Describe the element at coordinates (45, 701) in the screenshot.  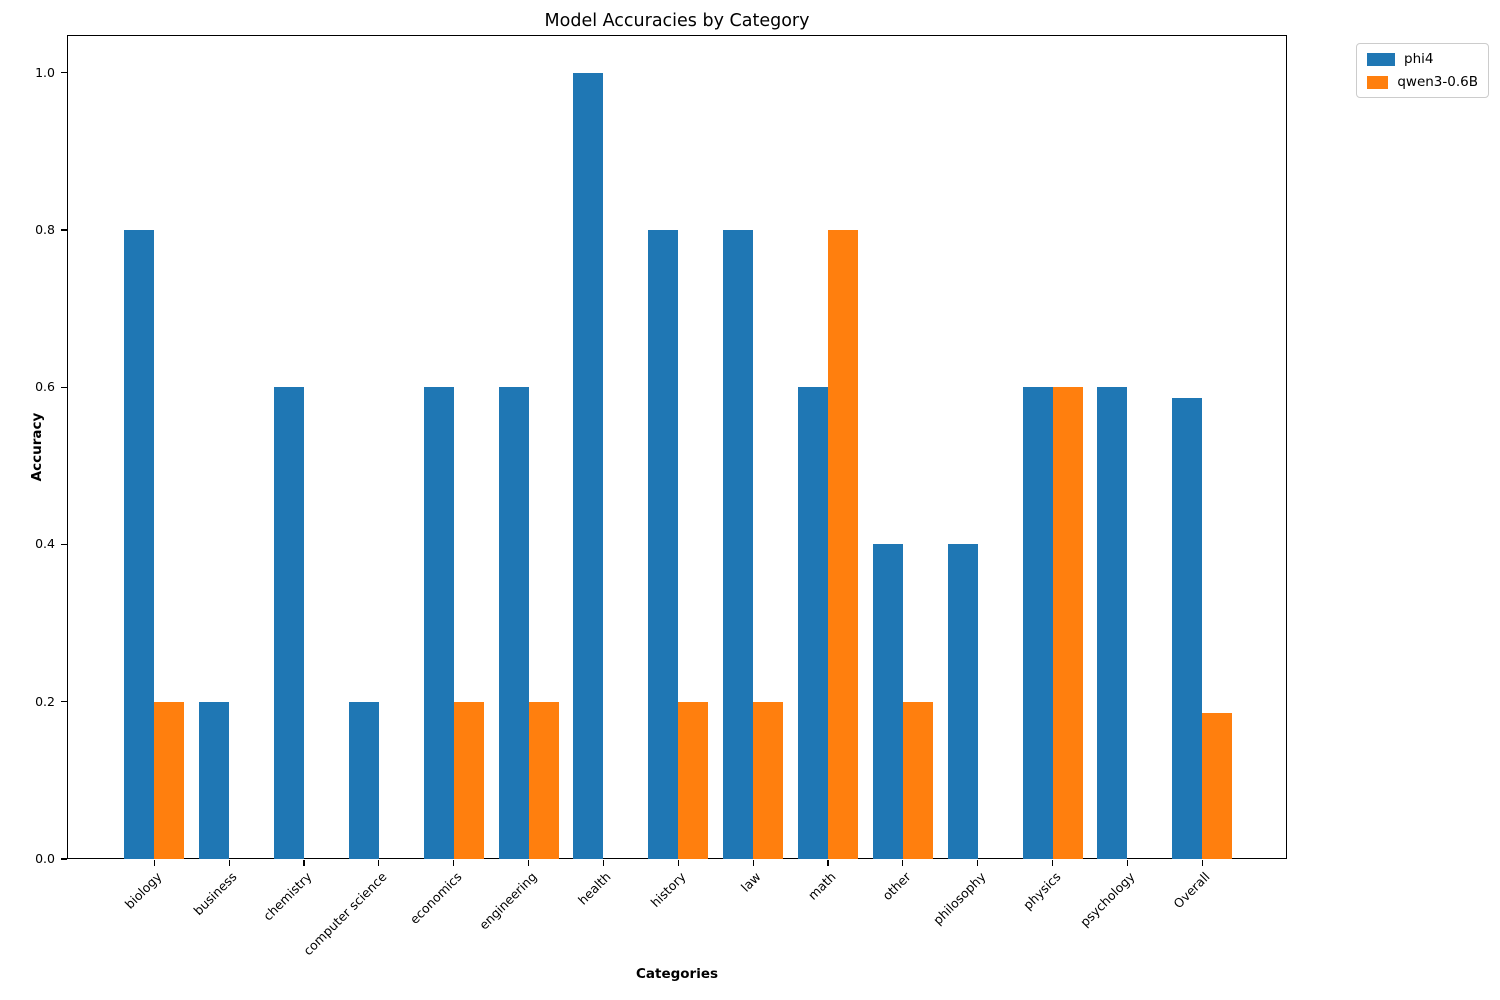
I see `y-tick-label: 0.2` at that location.